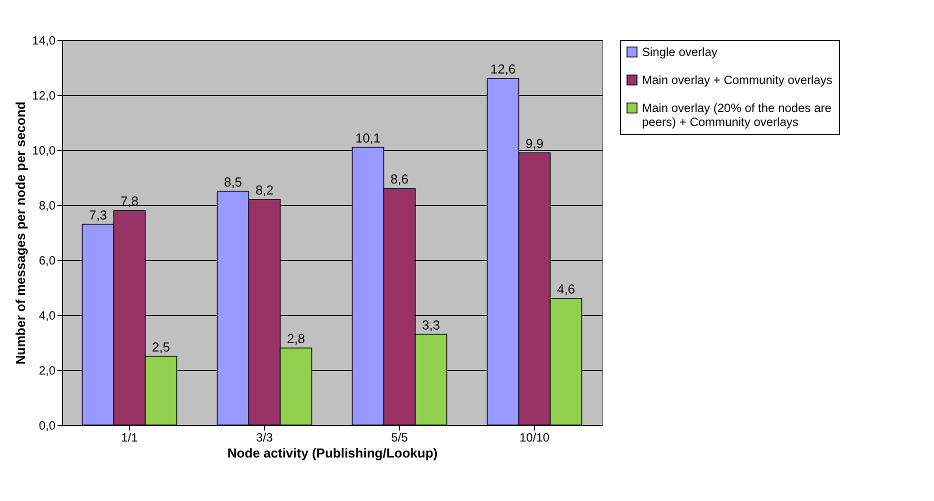  What do you see at coordinates (534, 143) in the screenshot?
I see `data-label: 9,9` at bounding box center [534, 143].